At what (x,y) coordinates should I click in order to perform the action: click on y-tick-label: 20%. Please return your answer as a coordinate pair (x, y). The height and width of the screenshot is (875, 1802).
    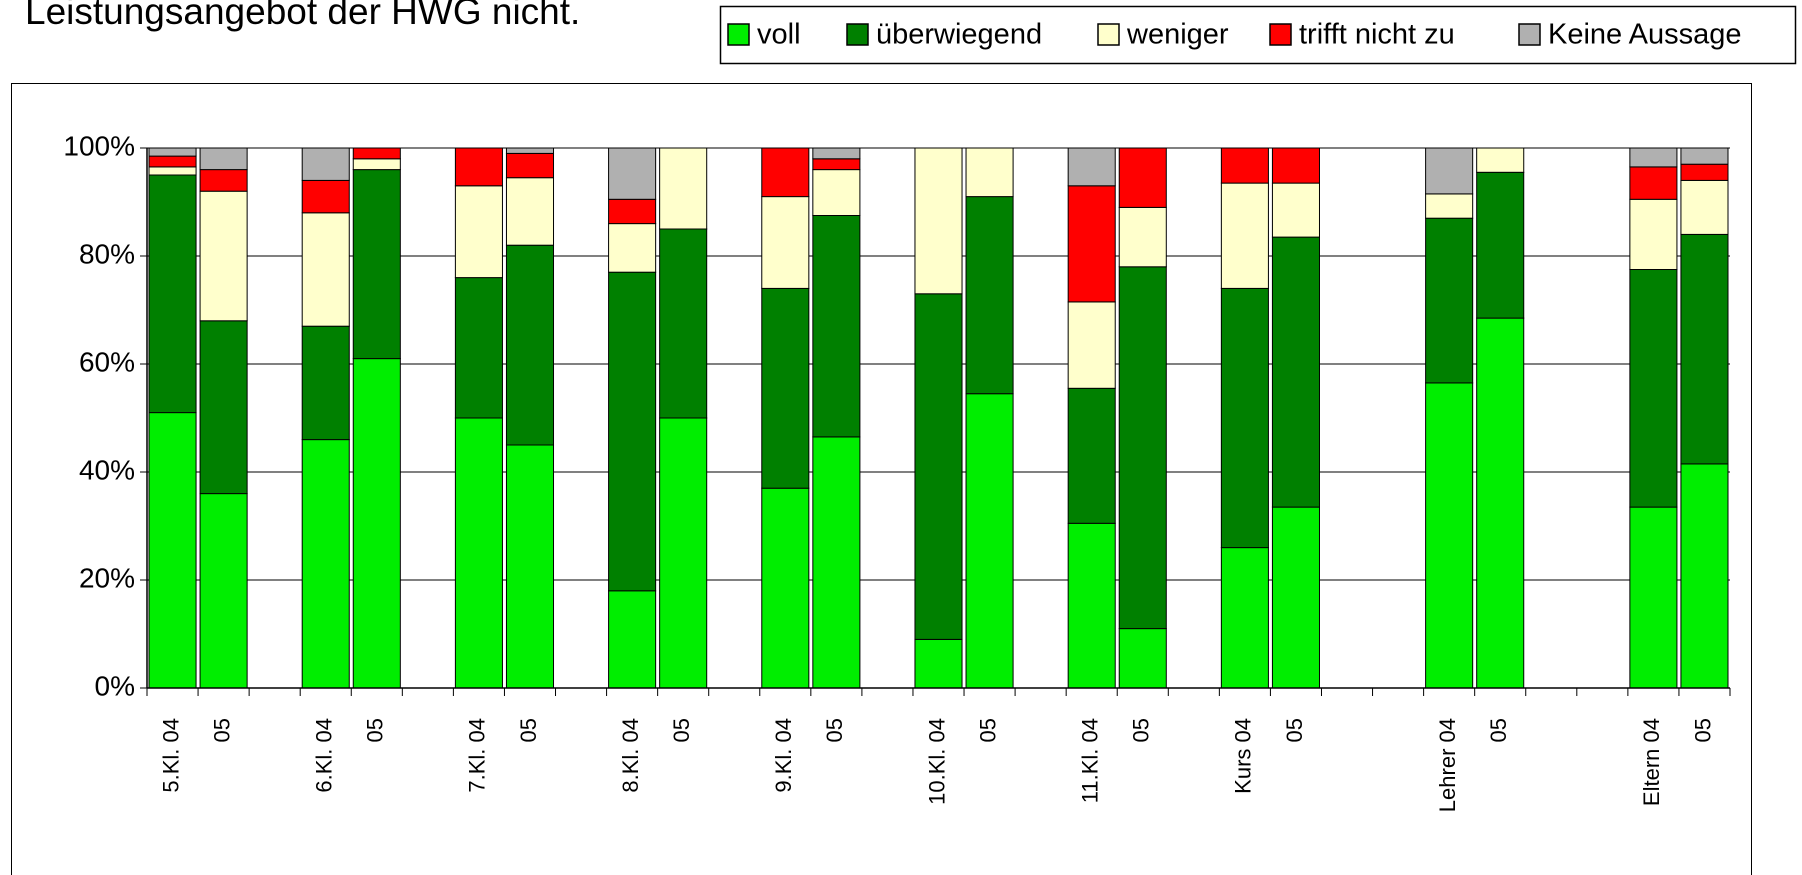
    Looking at the image, I should click on (107, 577).